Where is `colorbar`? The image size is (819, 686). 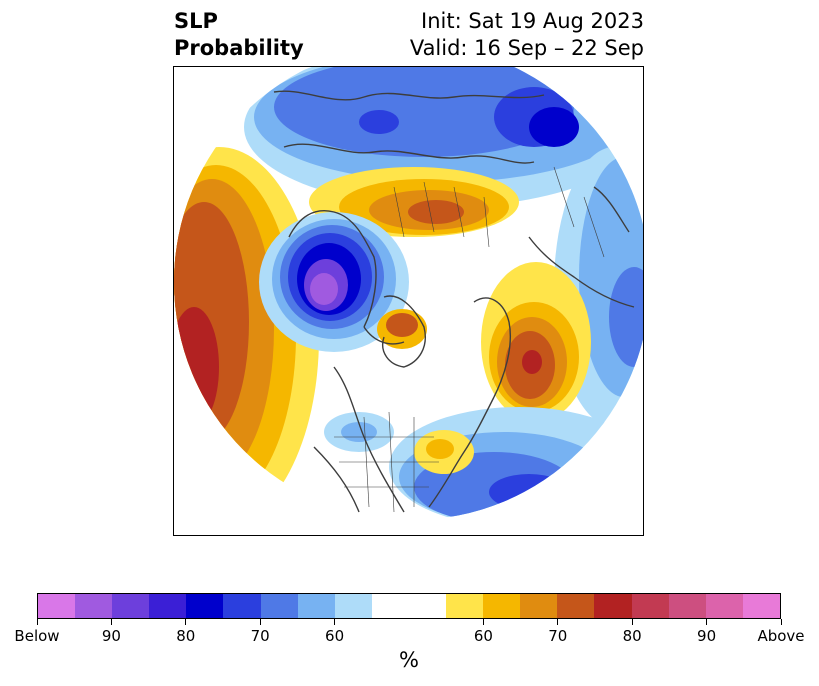
colorbar is located at coordinates (409, 606).